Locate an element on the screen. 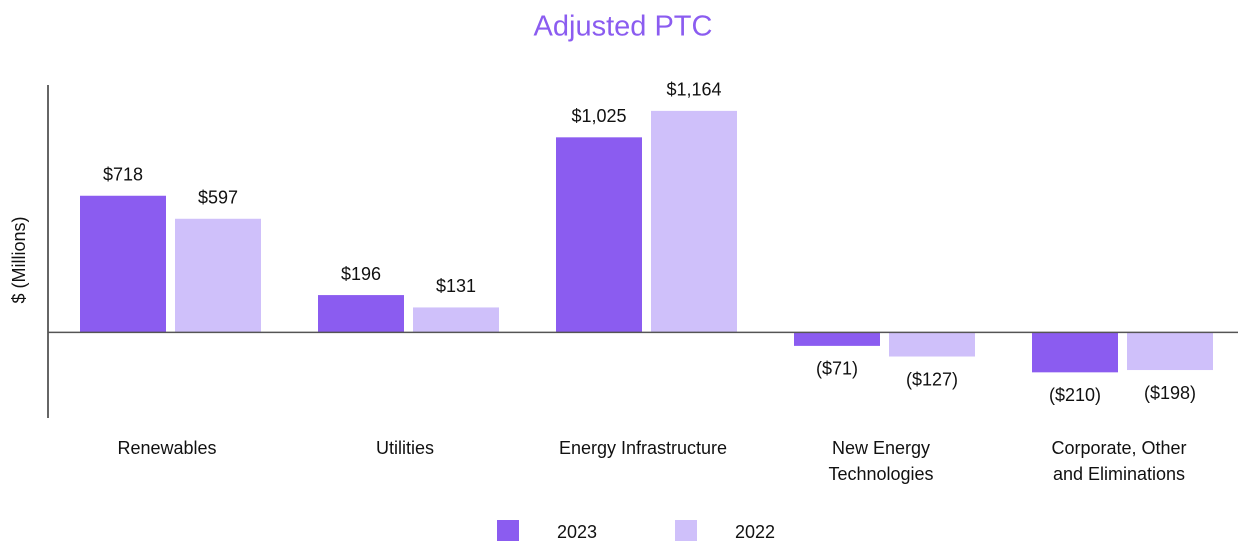 The image size is (1238, 546). x-tick-label: Renewables is located at coordinates (167, 448).